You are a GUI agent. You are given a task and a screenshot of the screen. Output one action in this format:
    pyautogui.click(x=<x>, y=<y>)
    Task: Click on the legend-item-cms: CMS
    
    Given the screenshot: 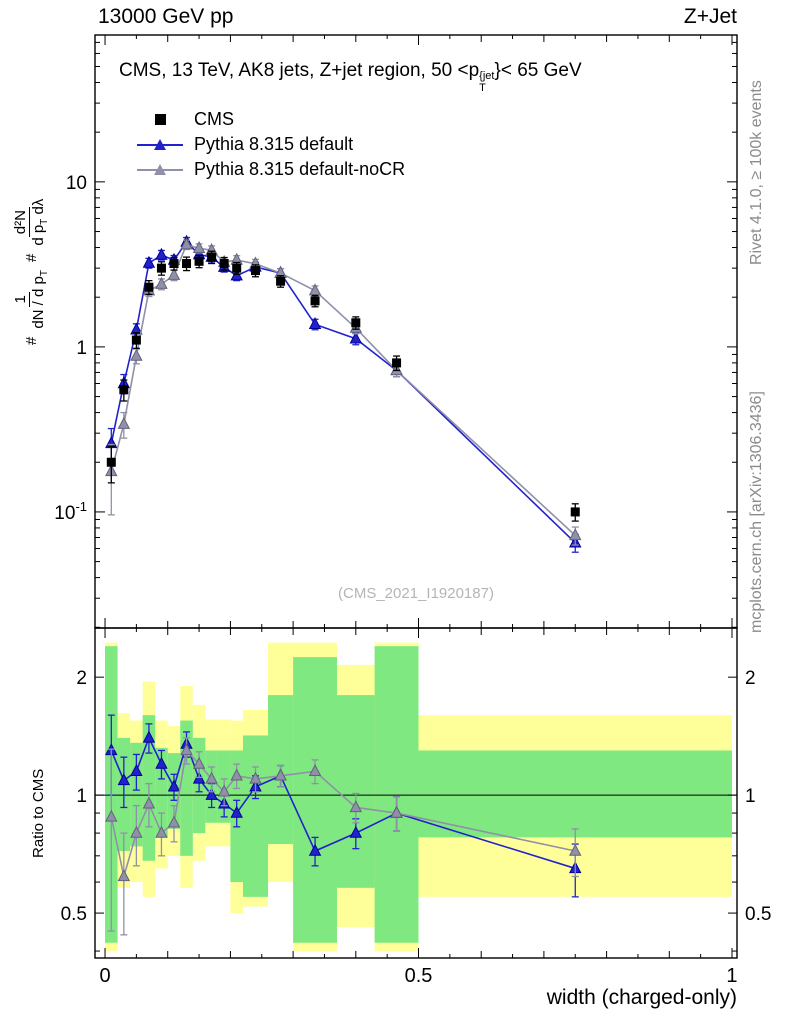 What is the action you would take?
    pyautogui.click(x=271, y=119)
    